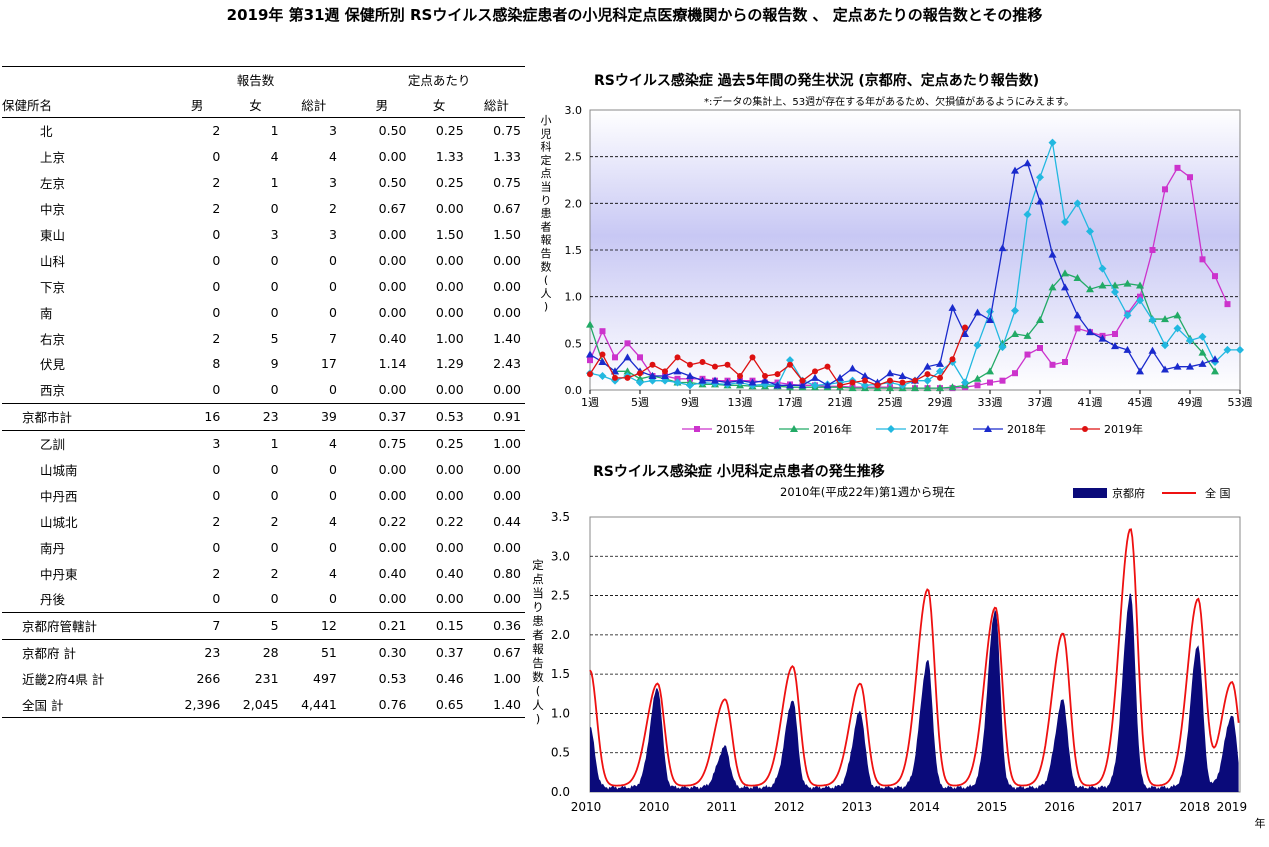 This screenshot has width=1269, height=847. I want to click on chart2-xtick-label: 2013, so click(857, 807).